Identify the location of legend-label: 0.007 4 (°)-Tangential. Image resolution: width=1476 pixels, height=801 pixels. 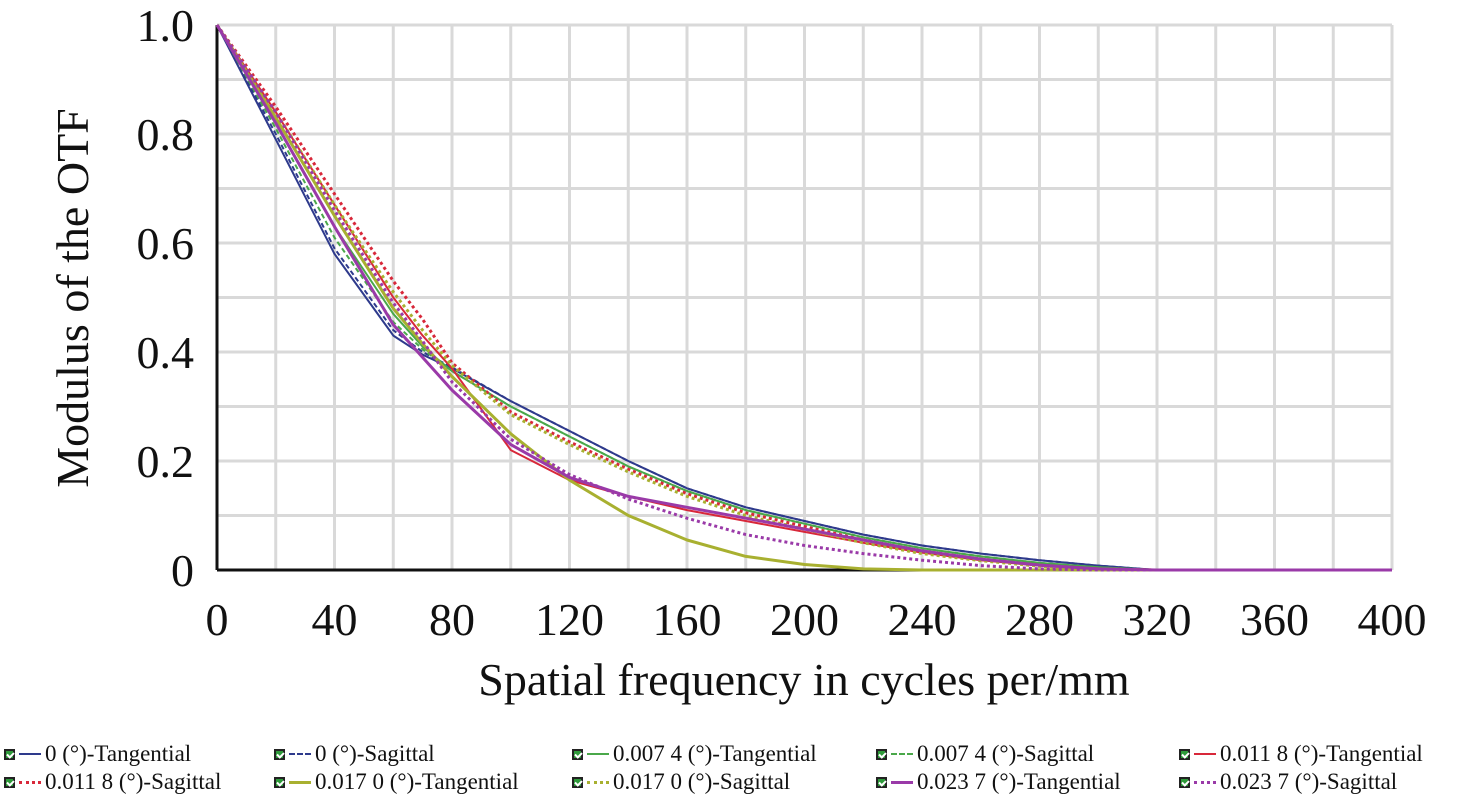
(715, 753).